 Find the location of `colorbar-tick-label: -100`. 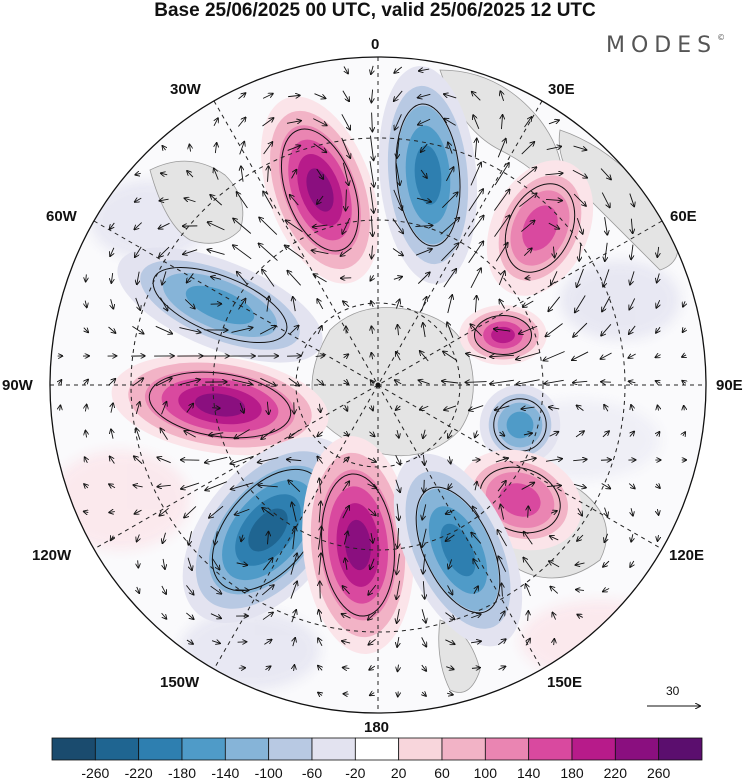

colorbar-tick-label: -100 is located at coordinates (268, 773).